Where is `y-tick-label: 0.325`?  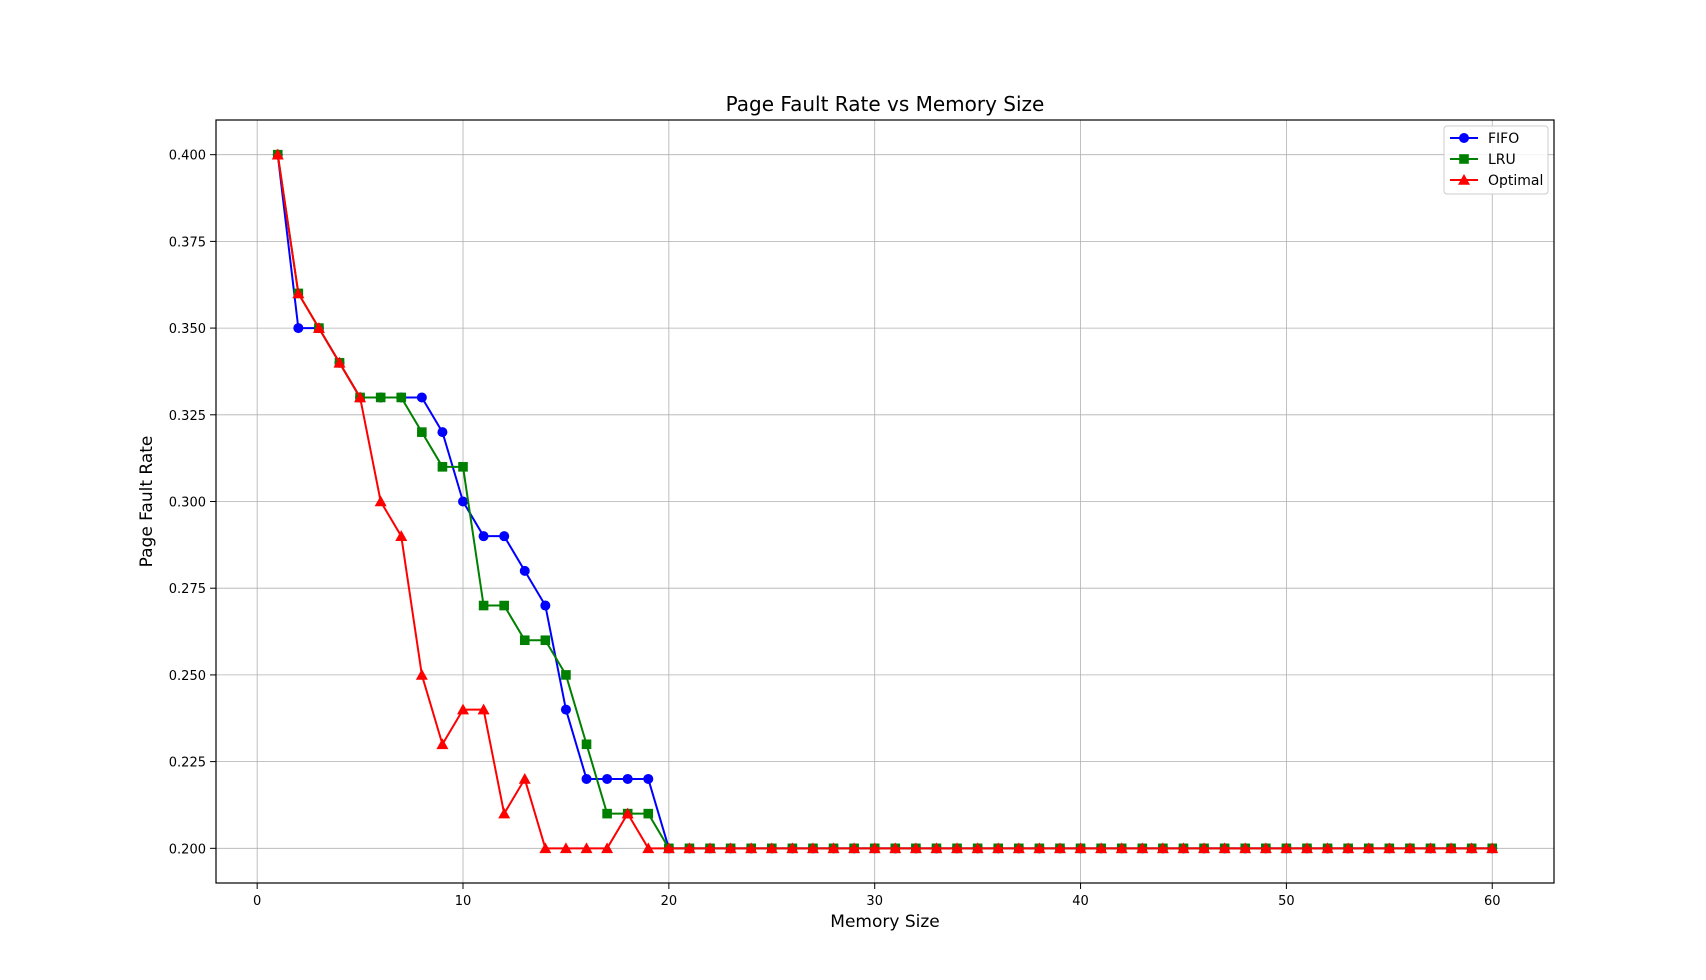 y-tick-label: 0.325 is located at coordinates (187, 416).